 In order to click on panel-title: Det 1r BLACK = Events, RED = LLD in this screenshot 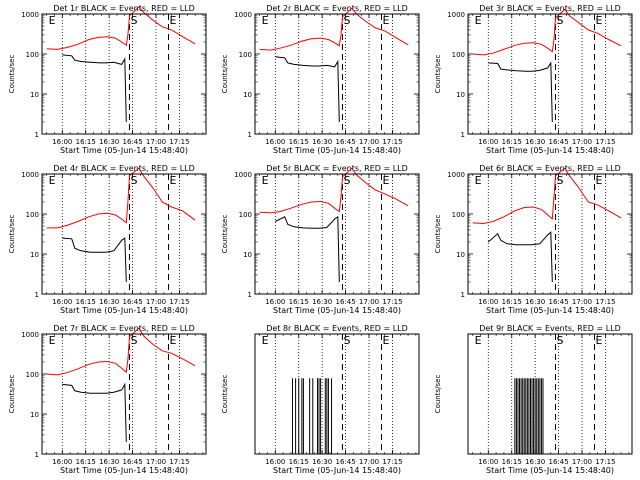, I will do `click(124, 8)`.